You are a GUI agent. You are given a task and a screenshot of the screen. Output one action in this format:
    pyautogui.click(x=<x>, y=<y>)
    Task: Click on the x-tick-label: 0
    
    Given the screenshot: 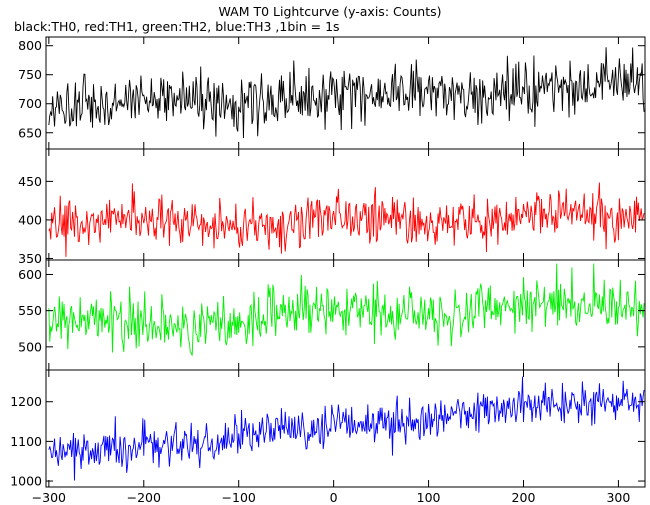 What is the action you would take?
    pyautogui.click(x=334, y=497)
    